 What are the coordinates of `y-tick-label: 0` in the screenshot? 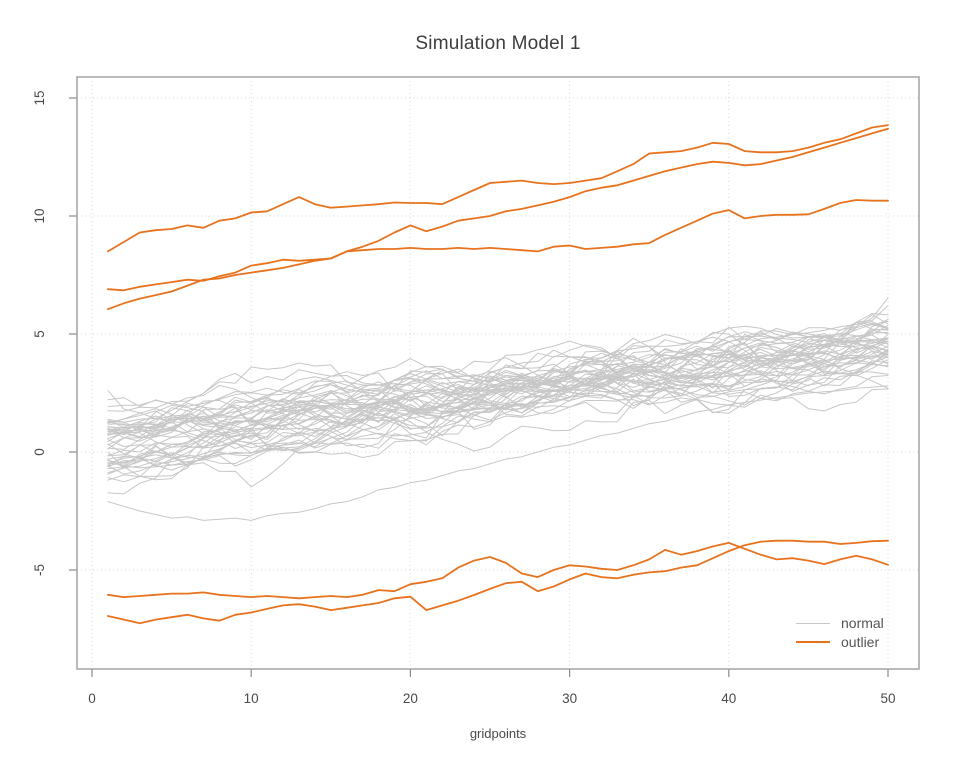 It's located at (39, 452).